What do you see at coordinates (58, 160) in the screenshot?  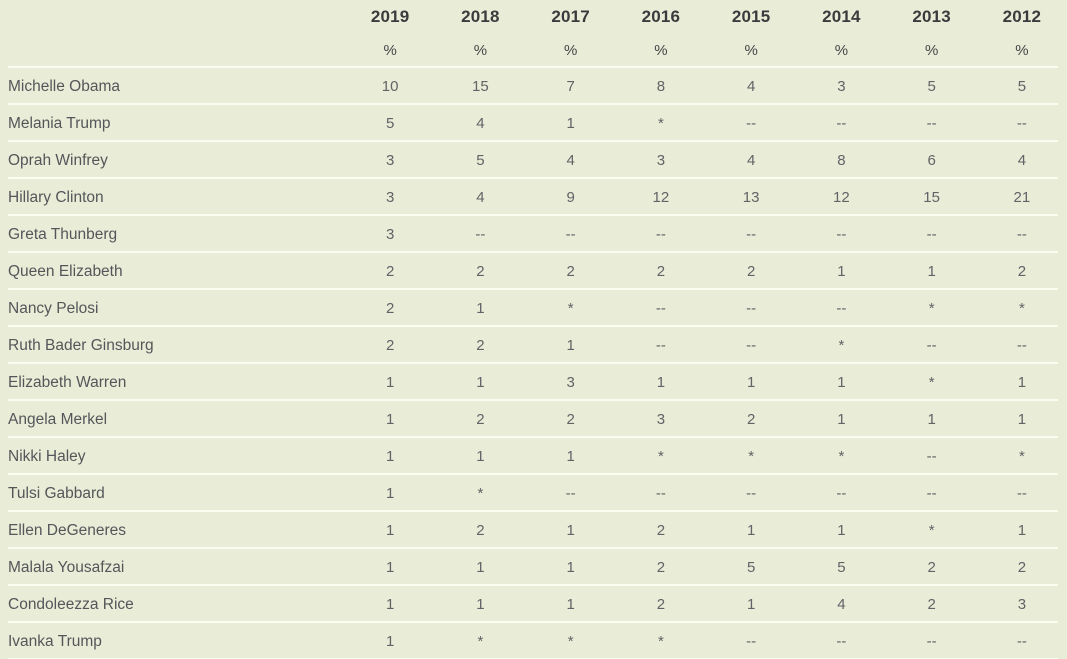 I see `person-name: Oprah Winfrey` at bounding box center [58, 160].